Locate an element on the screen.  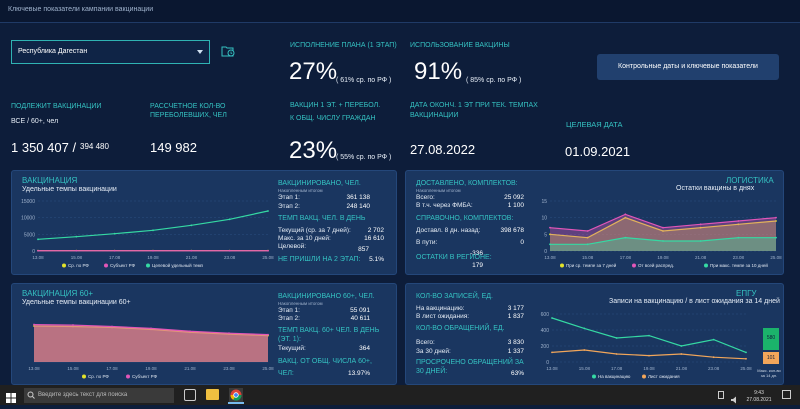
x-tick-label: 21.08 is located at coordinates (682, 368).